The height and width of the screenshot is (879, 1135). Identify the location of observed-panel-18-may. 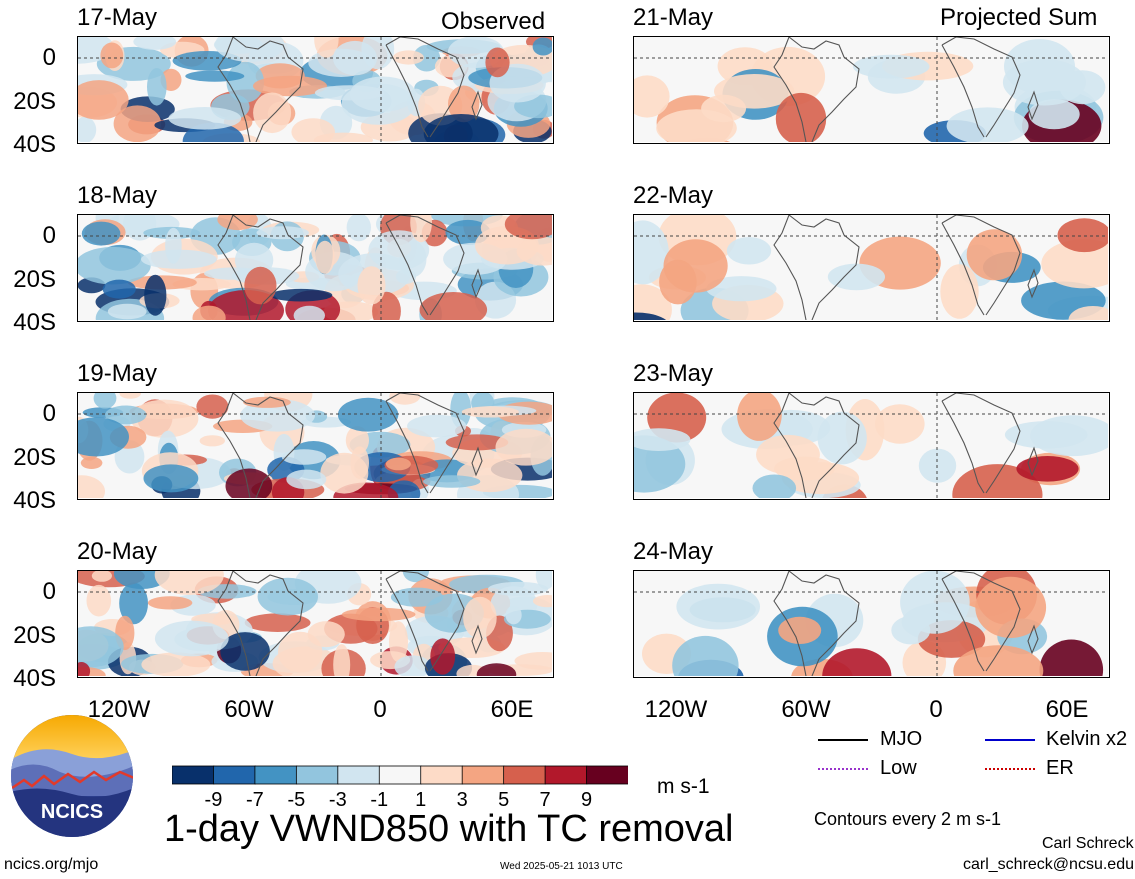
(315, 268).